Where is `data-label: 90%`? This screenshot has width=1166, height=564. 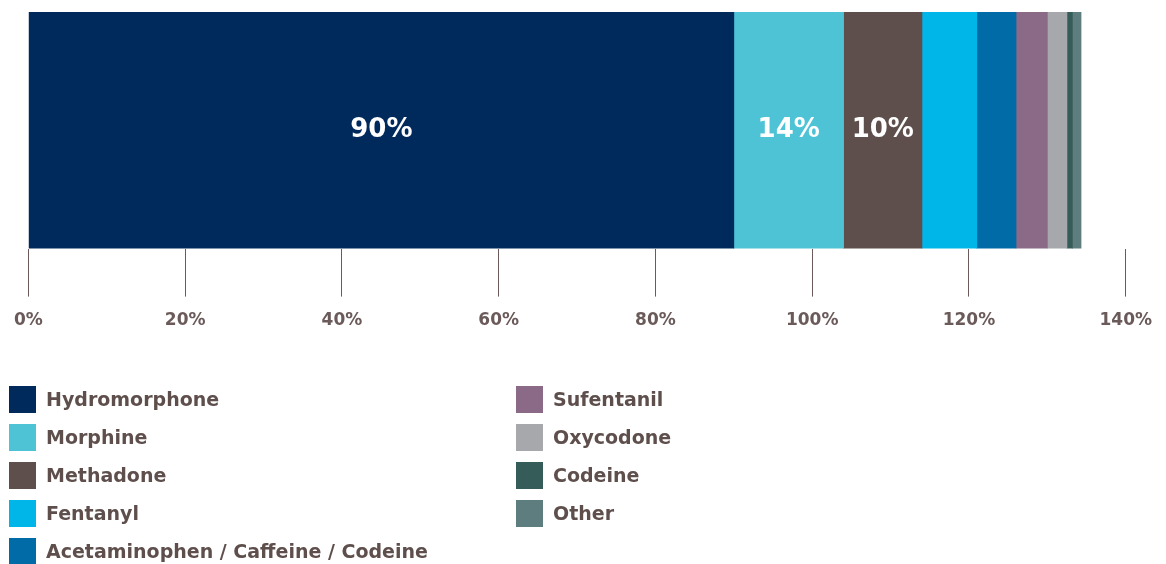 data-label: 90% is located at coordinates (381, 128).